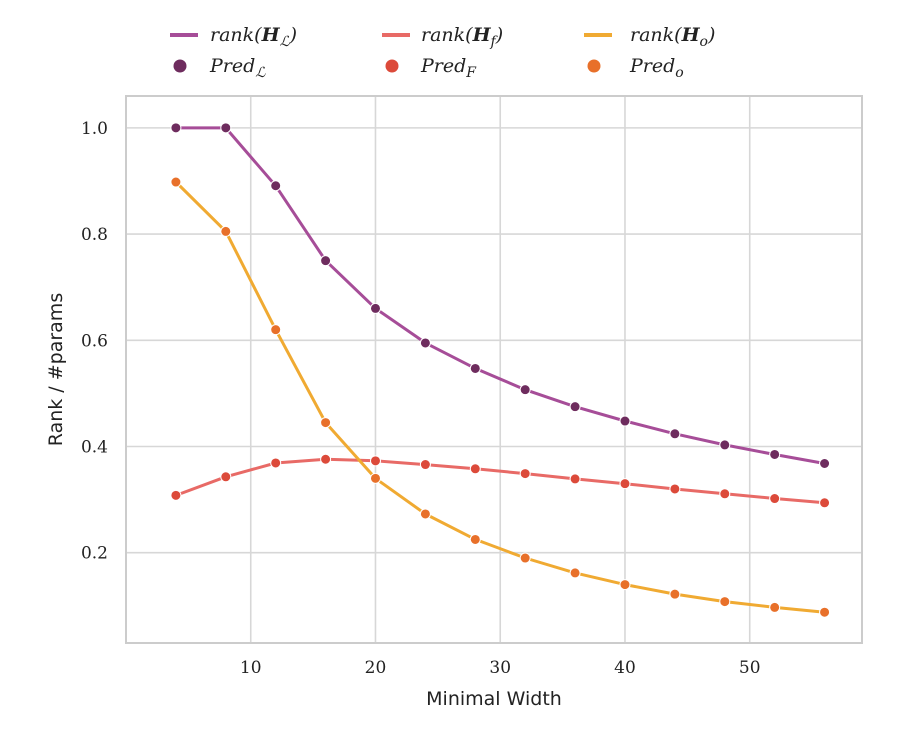  I want to click on y-axis-label: Rank / #params, so click(56, 369).